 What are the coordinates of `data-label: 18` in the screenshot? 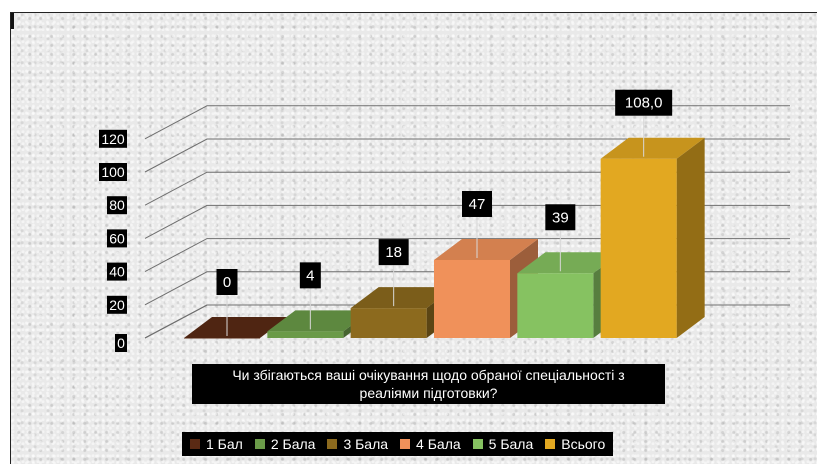 It's located at (393, 252).